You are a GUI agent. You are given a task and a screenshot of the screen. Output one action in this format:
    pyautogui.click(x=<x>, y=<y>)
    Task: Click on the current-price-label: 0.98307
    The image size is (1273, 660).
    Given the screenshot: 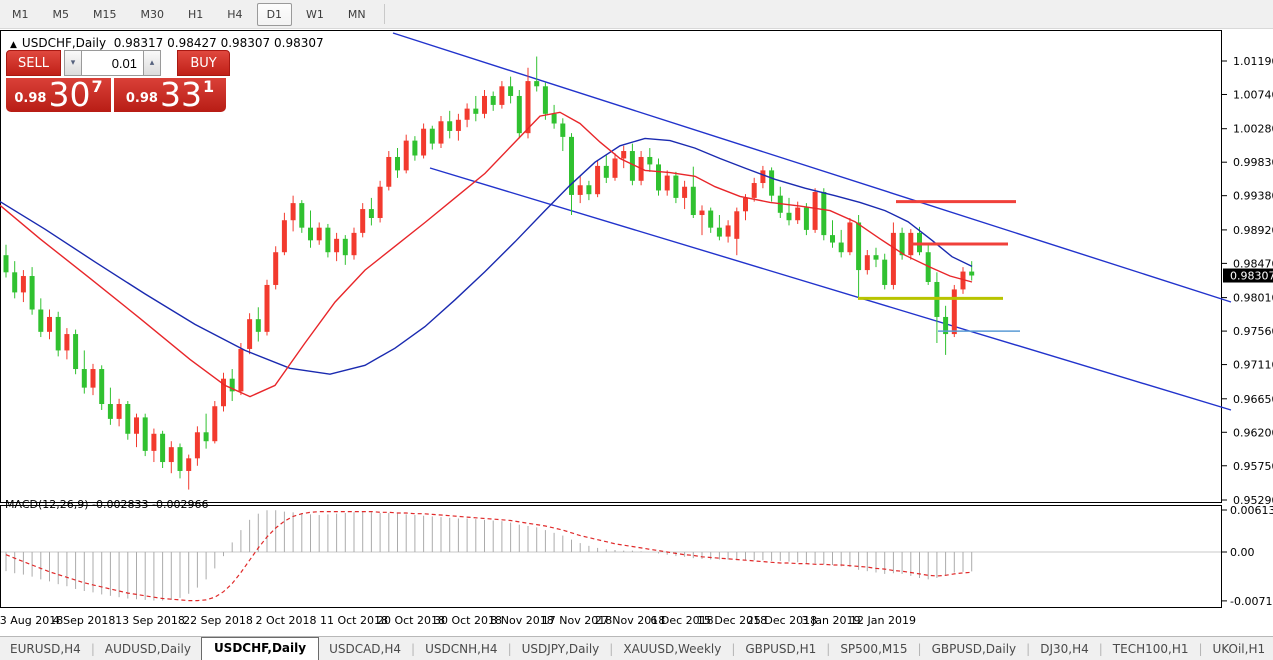 What is the action you would take?
    pyautogui.click(x=1251, y=276)
    